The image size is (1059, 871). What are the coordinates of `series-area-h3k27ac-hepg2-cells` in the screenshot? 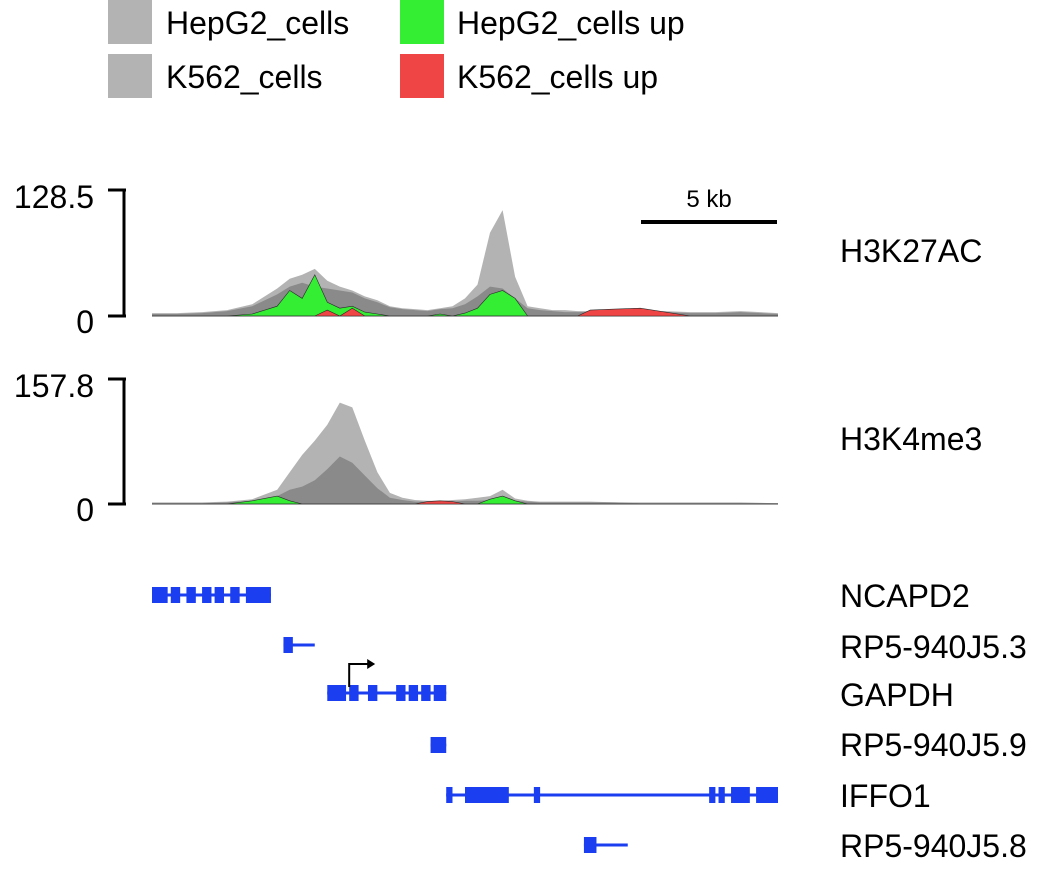 It's located at (465, 263).